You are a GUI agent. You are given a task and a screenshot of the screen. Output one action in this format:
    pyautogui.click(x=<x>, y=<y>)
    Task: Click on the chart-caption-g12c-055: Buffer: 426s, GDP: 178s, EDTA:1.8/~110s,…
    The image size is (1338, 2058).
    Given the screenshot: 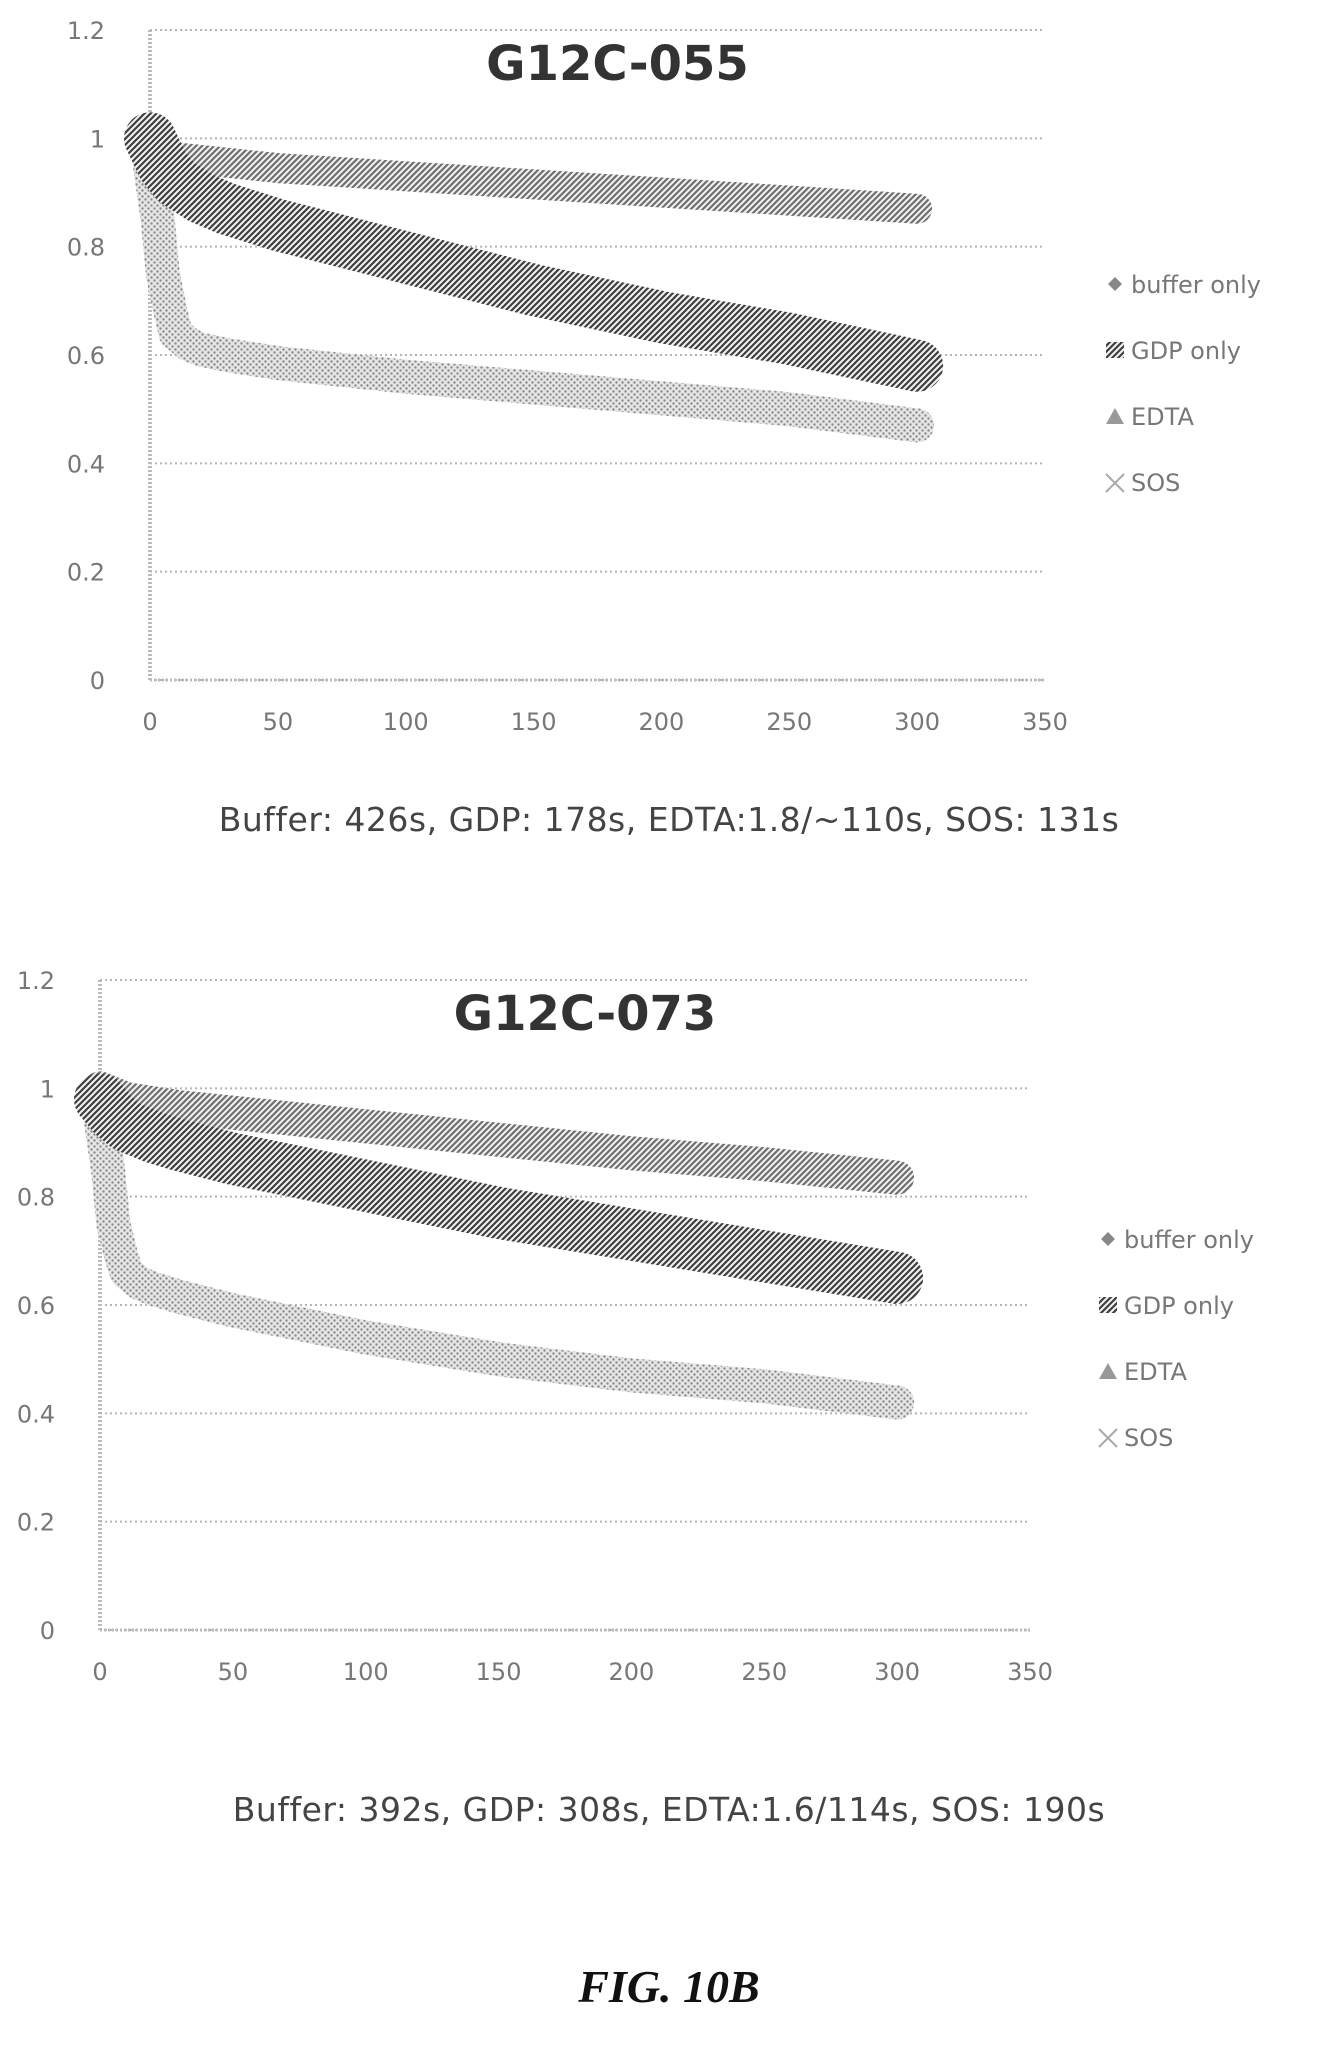 What is the action you would take?
    pyautogui.click(x=669, y=819)
    